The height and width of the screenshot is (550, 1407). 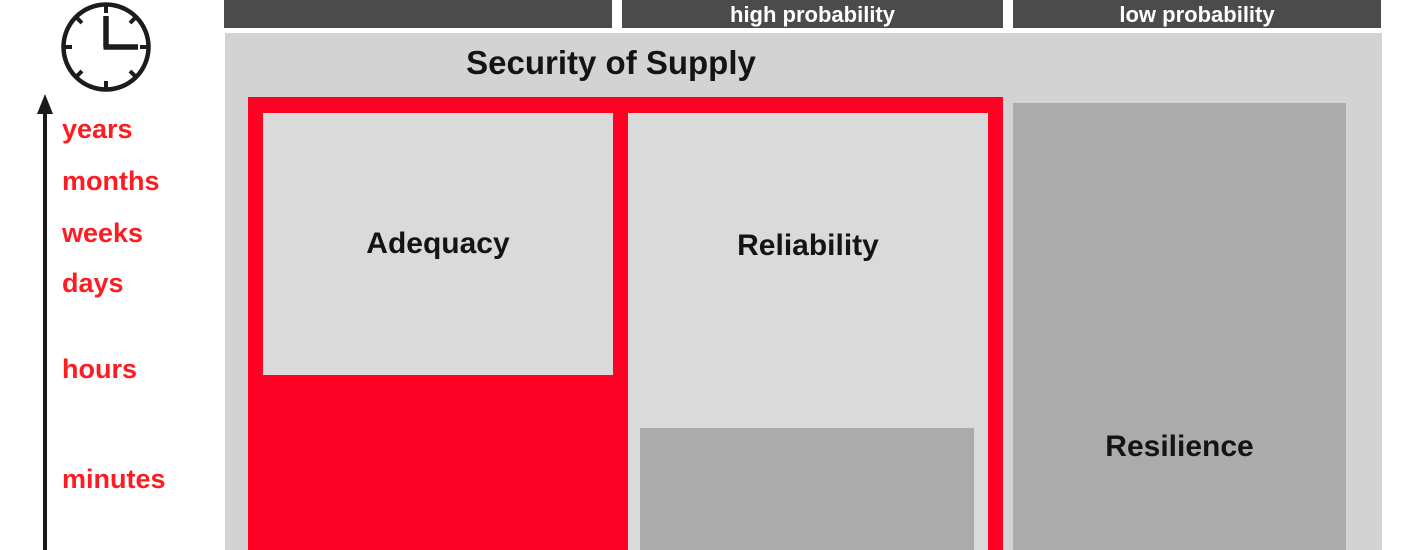 What do you see at coordinates (103, 233) in the screenshot?
I see `time-label-weeks: weeks` at bounding box center [103, 233].